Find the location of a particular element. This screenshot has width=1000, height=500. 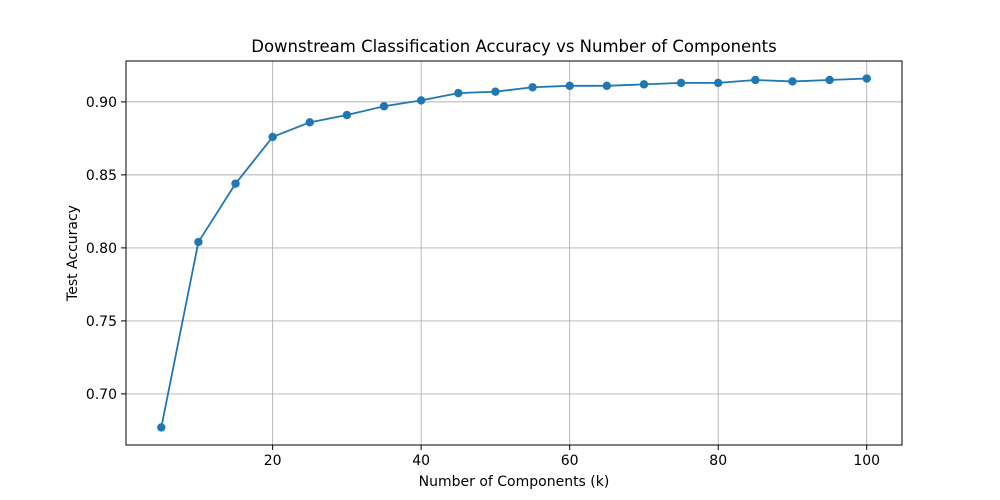

x-tick-label: 20 is located at coordinates (273, 461).